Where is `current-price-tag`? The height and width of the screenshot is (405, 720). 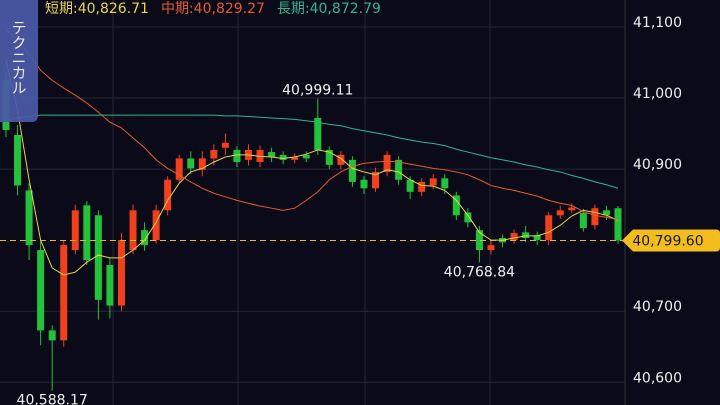 current-price-tag is located at coordinates (671, 240).